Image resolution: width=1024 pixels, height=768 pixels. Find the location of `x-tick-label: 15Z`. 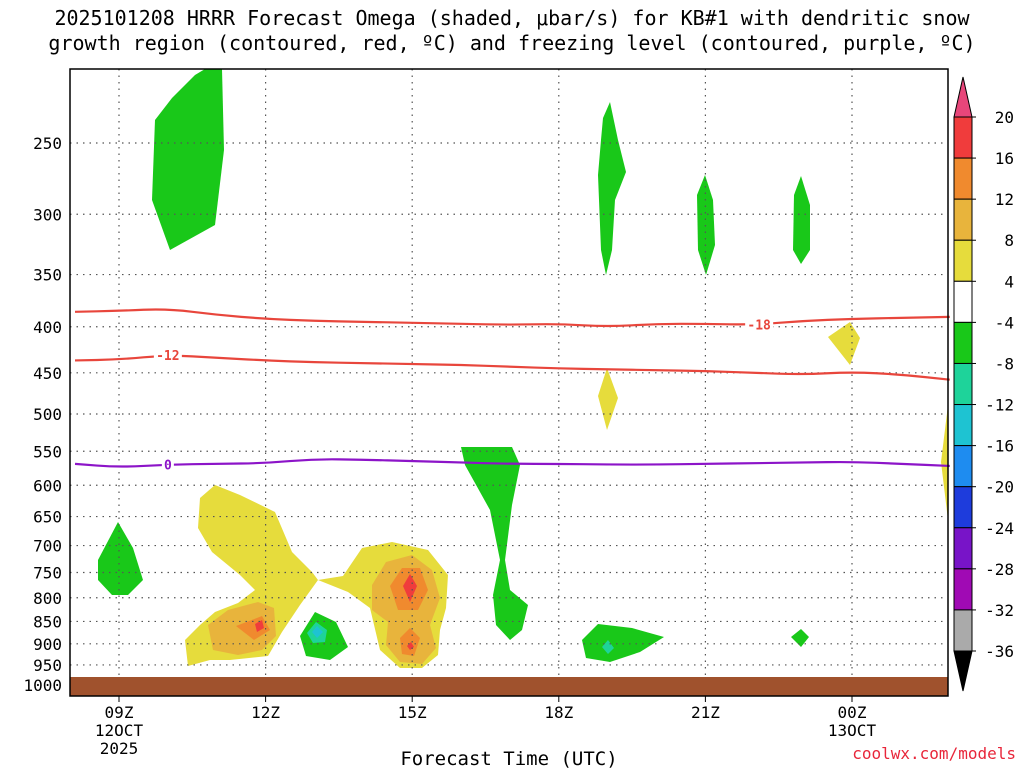

x-tick-label: 15Z is located at coordinates (412, 712).